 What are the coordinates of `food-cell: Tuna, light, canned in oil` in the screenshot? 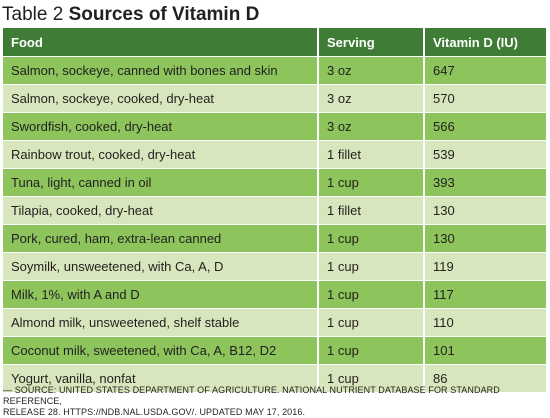 It's located at (161, 182).